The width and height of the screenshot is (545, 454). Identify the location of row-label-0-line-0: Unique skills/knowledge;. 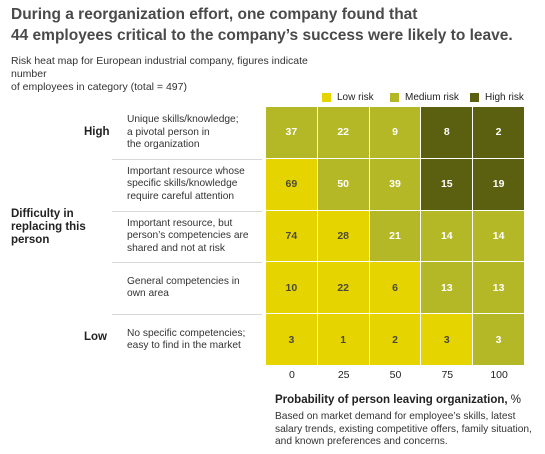
(183, 120).